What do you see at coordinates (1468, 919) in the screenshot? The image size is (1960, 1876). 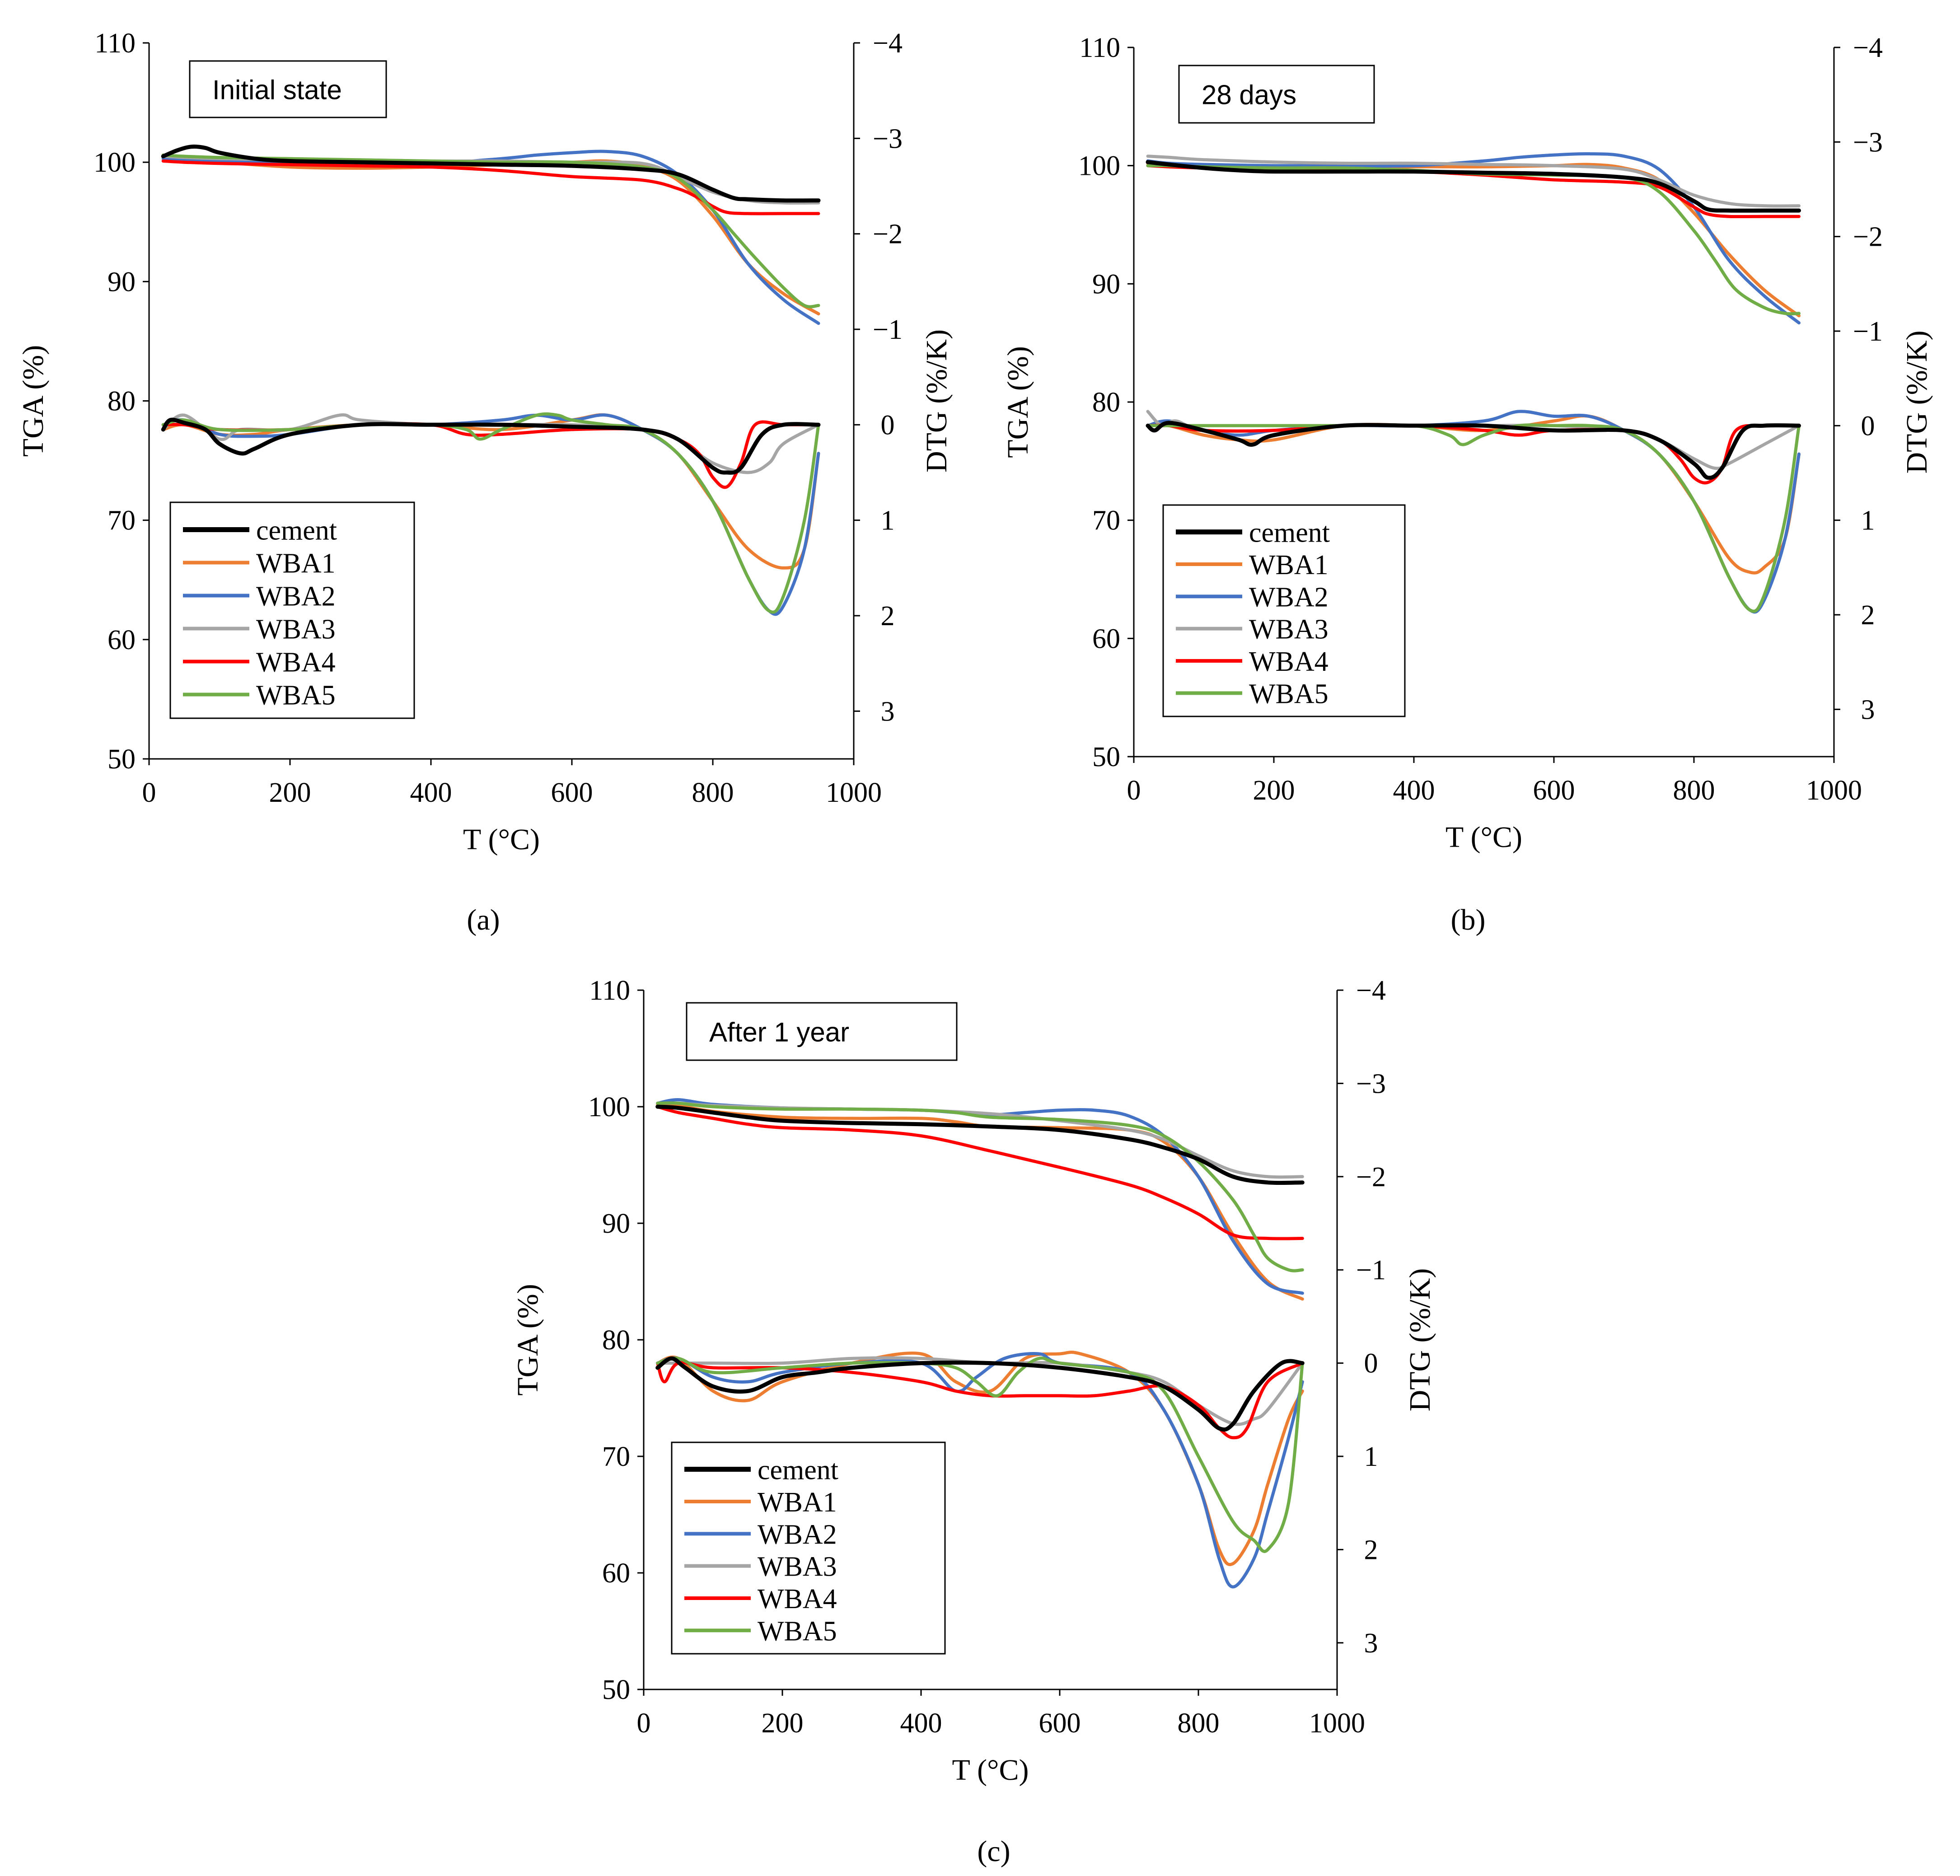 I see `panel-label: (b)` at bounding box center [1468, 919].